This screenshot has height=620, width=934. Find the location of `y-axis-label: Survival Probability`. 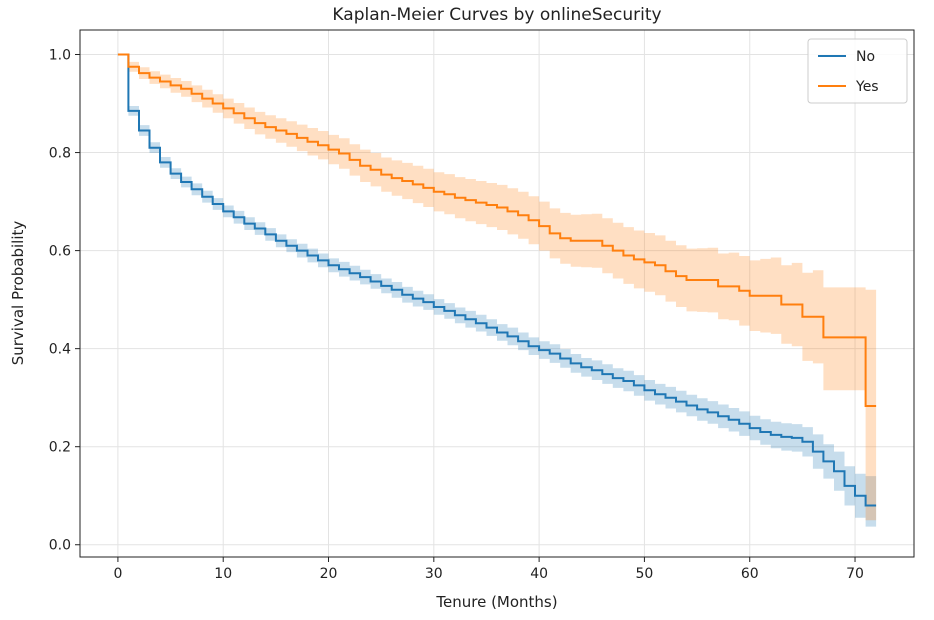

y-axis-label: Survival Probability is located at coordinates (18, 293).